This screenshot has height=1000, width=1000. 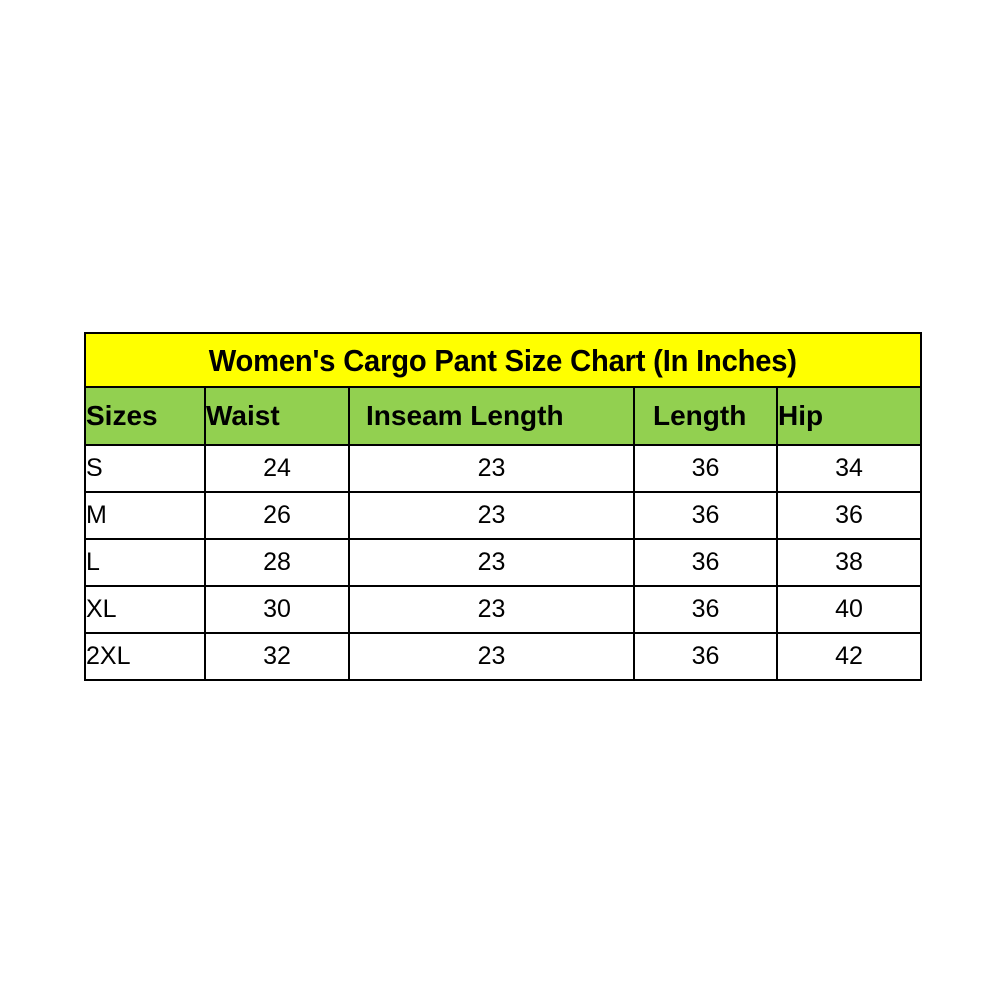 What do you see at coordinates (145, 416) in the screenshot?
I see `column-header-sizes: Sizes` at bounding box center [145, 416].